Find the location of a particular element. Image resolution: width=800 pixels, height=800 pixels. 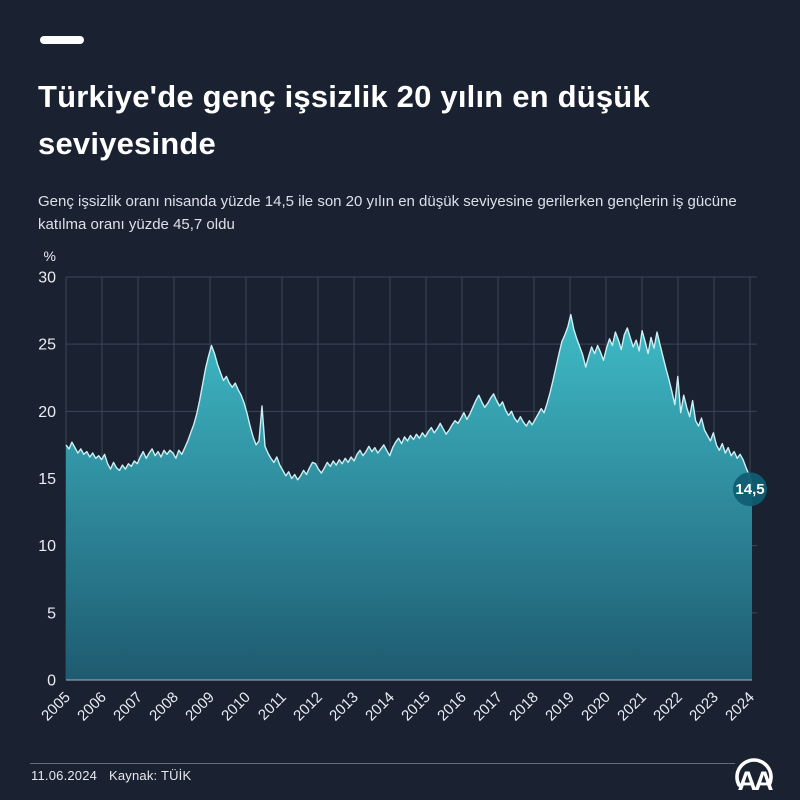

x-tick: 2023 is located at coordinates (704, 707).